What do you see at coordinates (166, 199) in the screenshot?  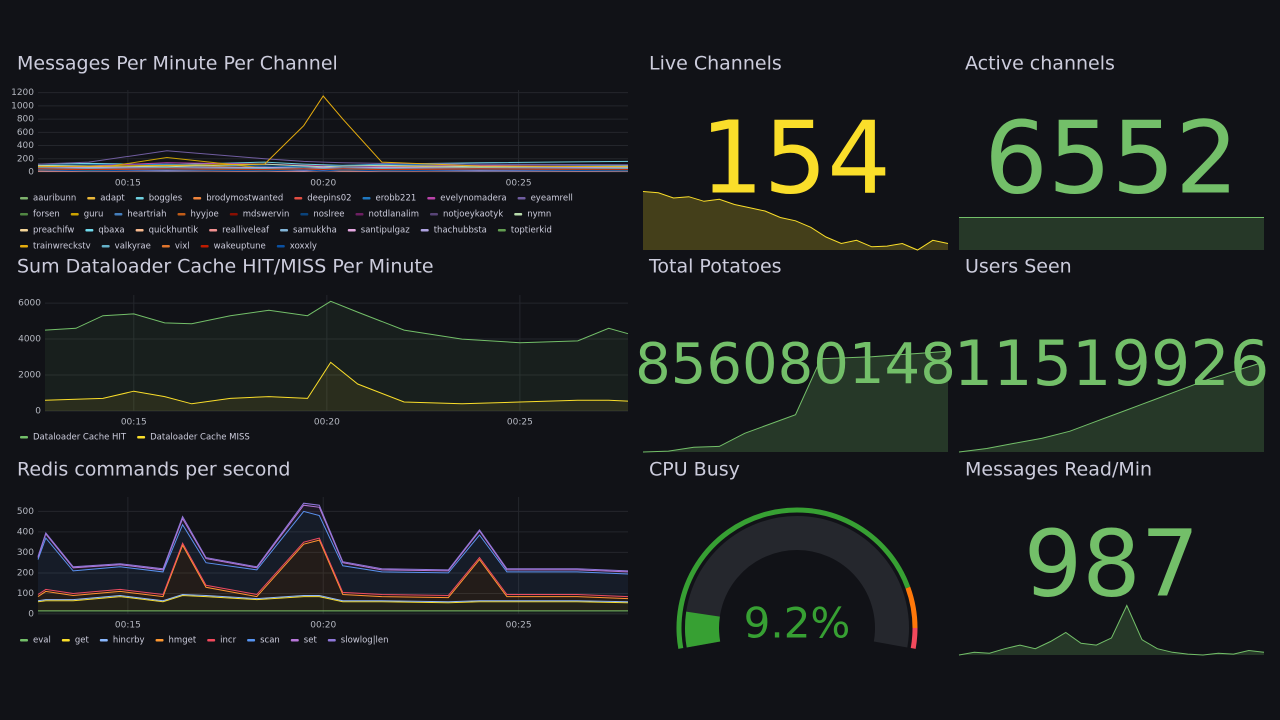 I see `legend-label: boggles` at bounding box center [166, 199].